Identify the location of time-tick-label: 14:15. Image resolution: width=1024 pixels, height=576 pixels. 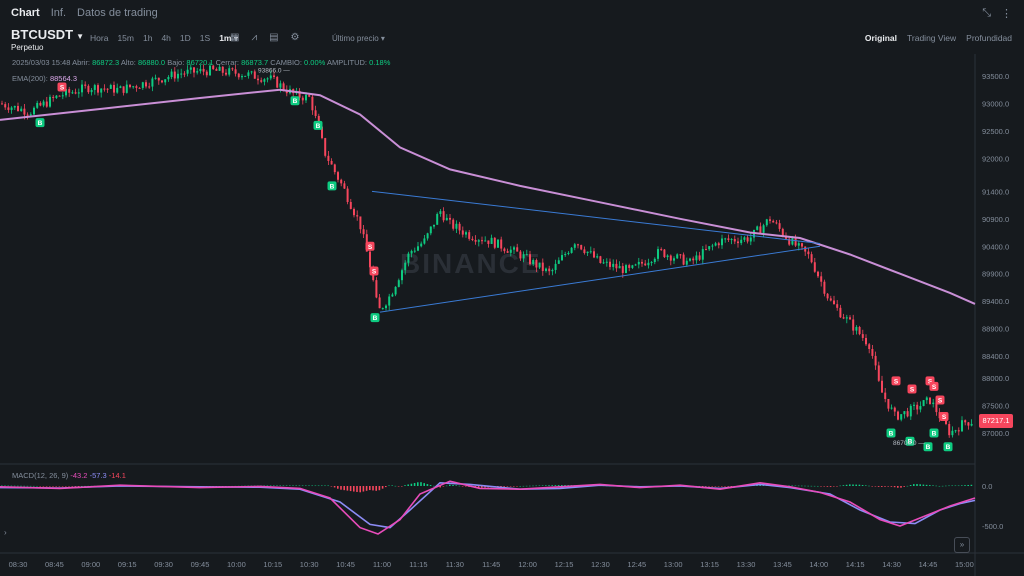
(855, 564).